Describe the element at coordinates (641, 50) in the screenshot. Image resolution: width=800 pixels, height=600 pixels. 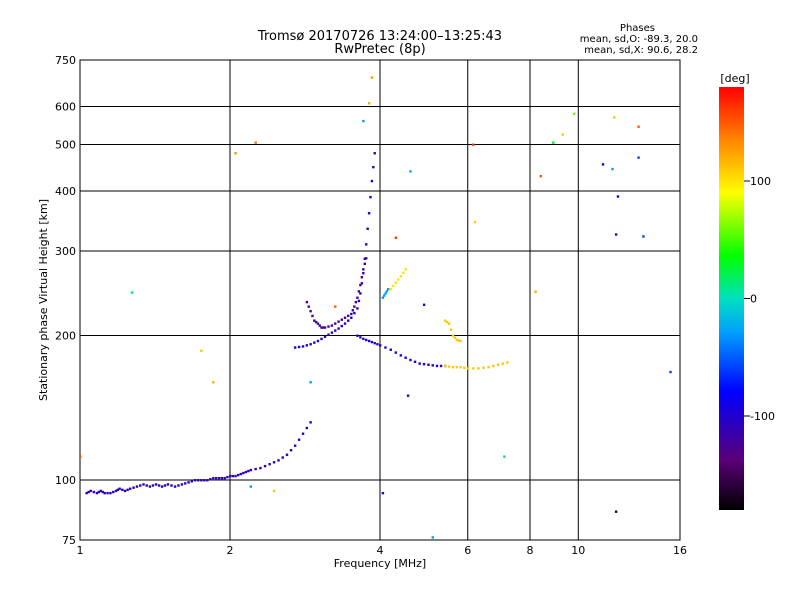
I see `phases-x-stats: mean, sd,X: 90.6, 28.2` at that location.